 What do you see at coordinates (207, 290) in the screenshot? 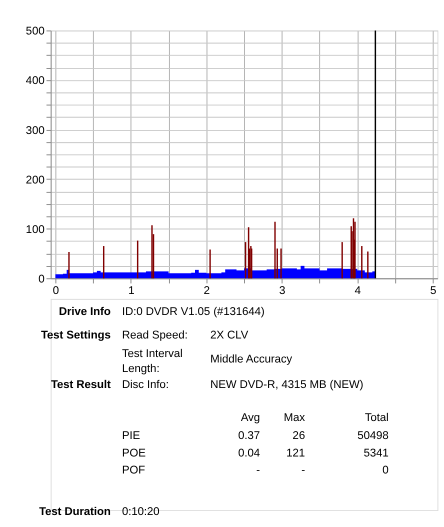
I see `x-tick-label: 2` at bounding box center [207, 290].